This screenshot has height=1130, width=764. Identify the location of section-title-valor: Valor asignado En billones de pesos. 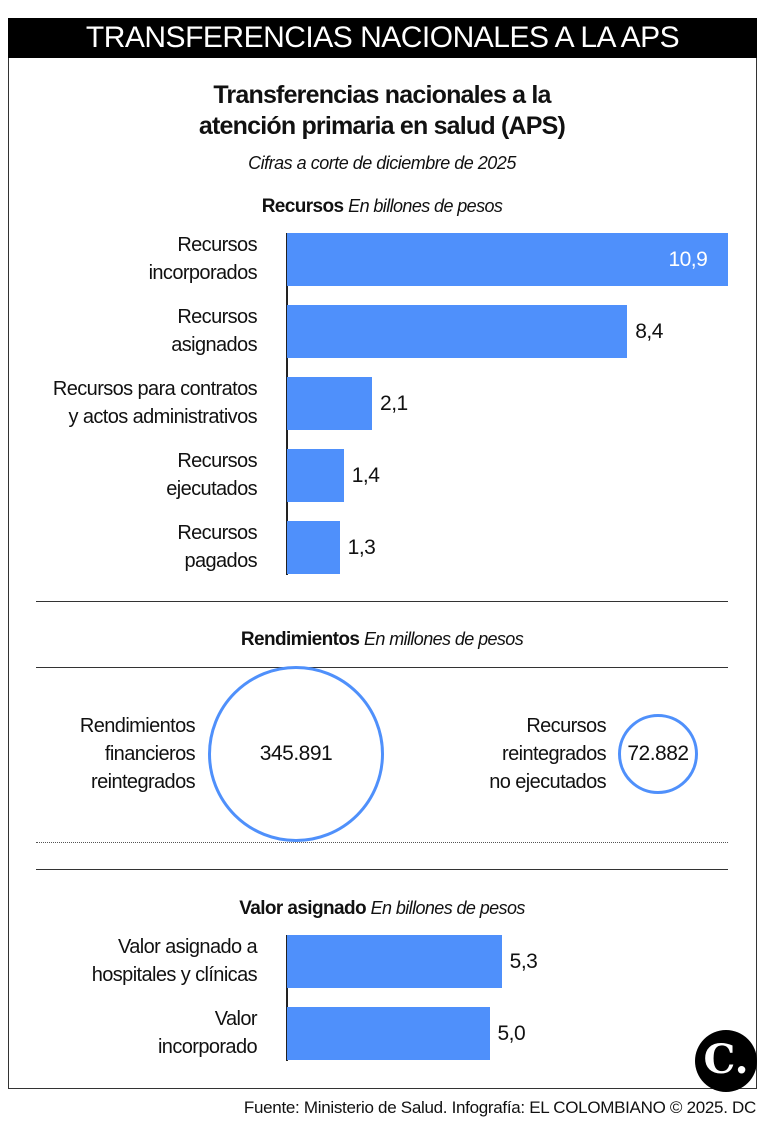
(382, 909).